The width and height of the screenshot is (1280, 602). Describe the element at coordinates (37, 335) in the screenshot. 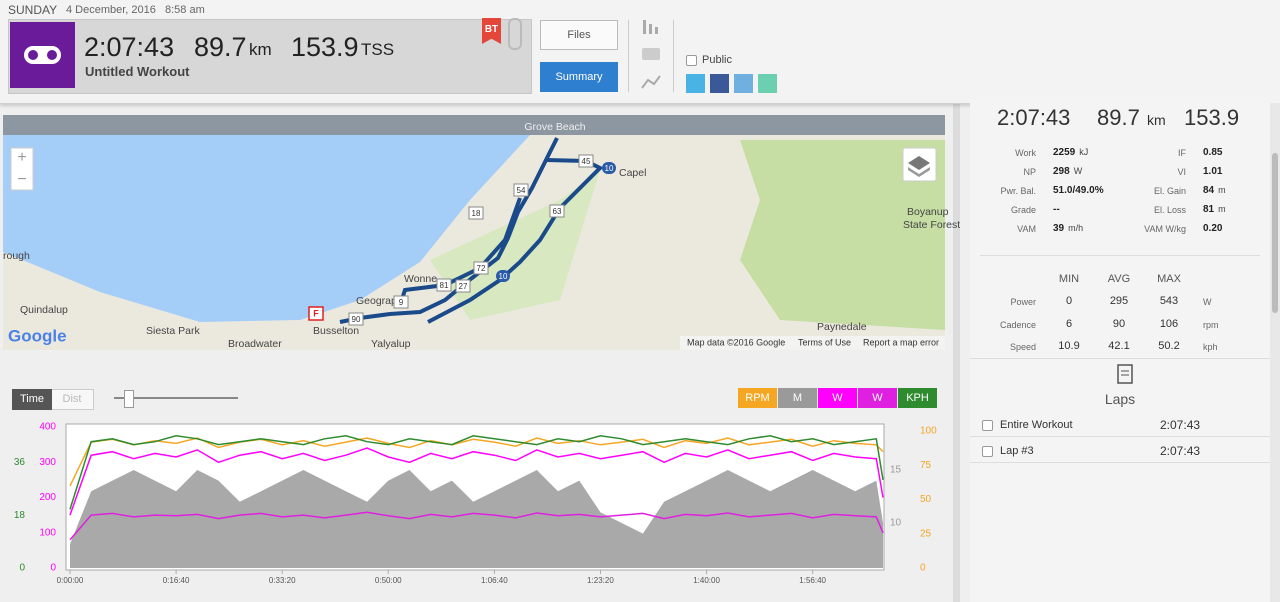

I see `google-logo: Google` at that location.